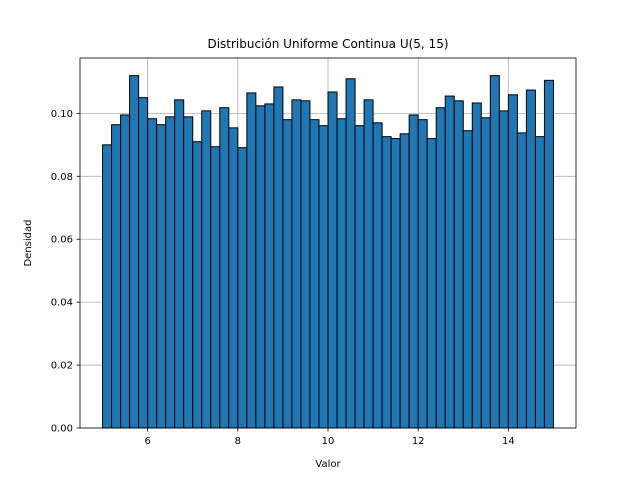 The height and width of the screenshot is (480, 640). Describe the element at coordinates (62, 114) in the screenshot. I see `y-tick-label: 0.10` at that location.